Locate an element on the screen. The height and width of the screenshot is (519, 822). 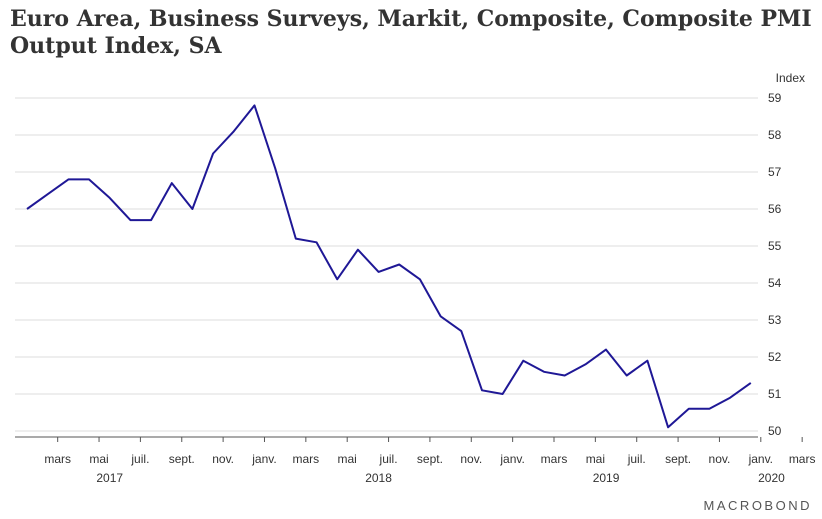
y-tick-label: 57 is located at coordinates (775, 172).